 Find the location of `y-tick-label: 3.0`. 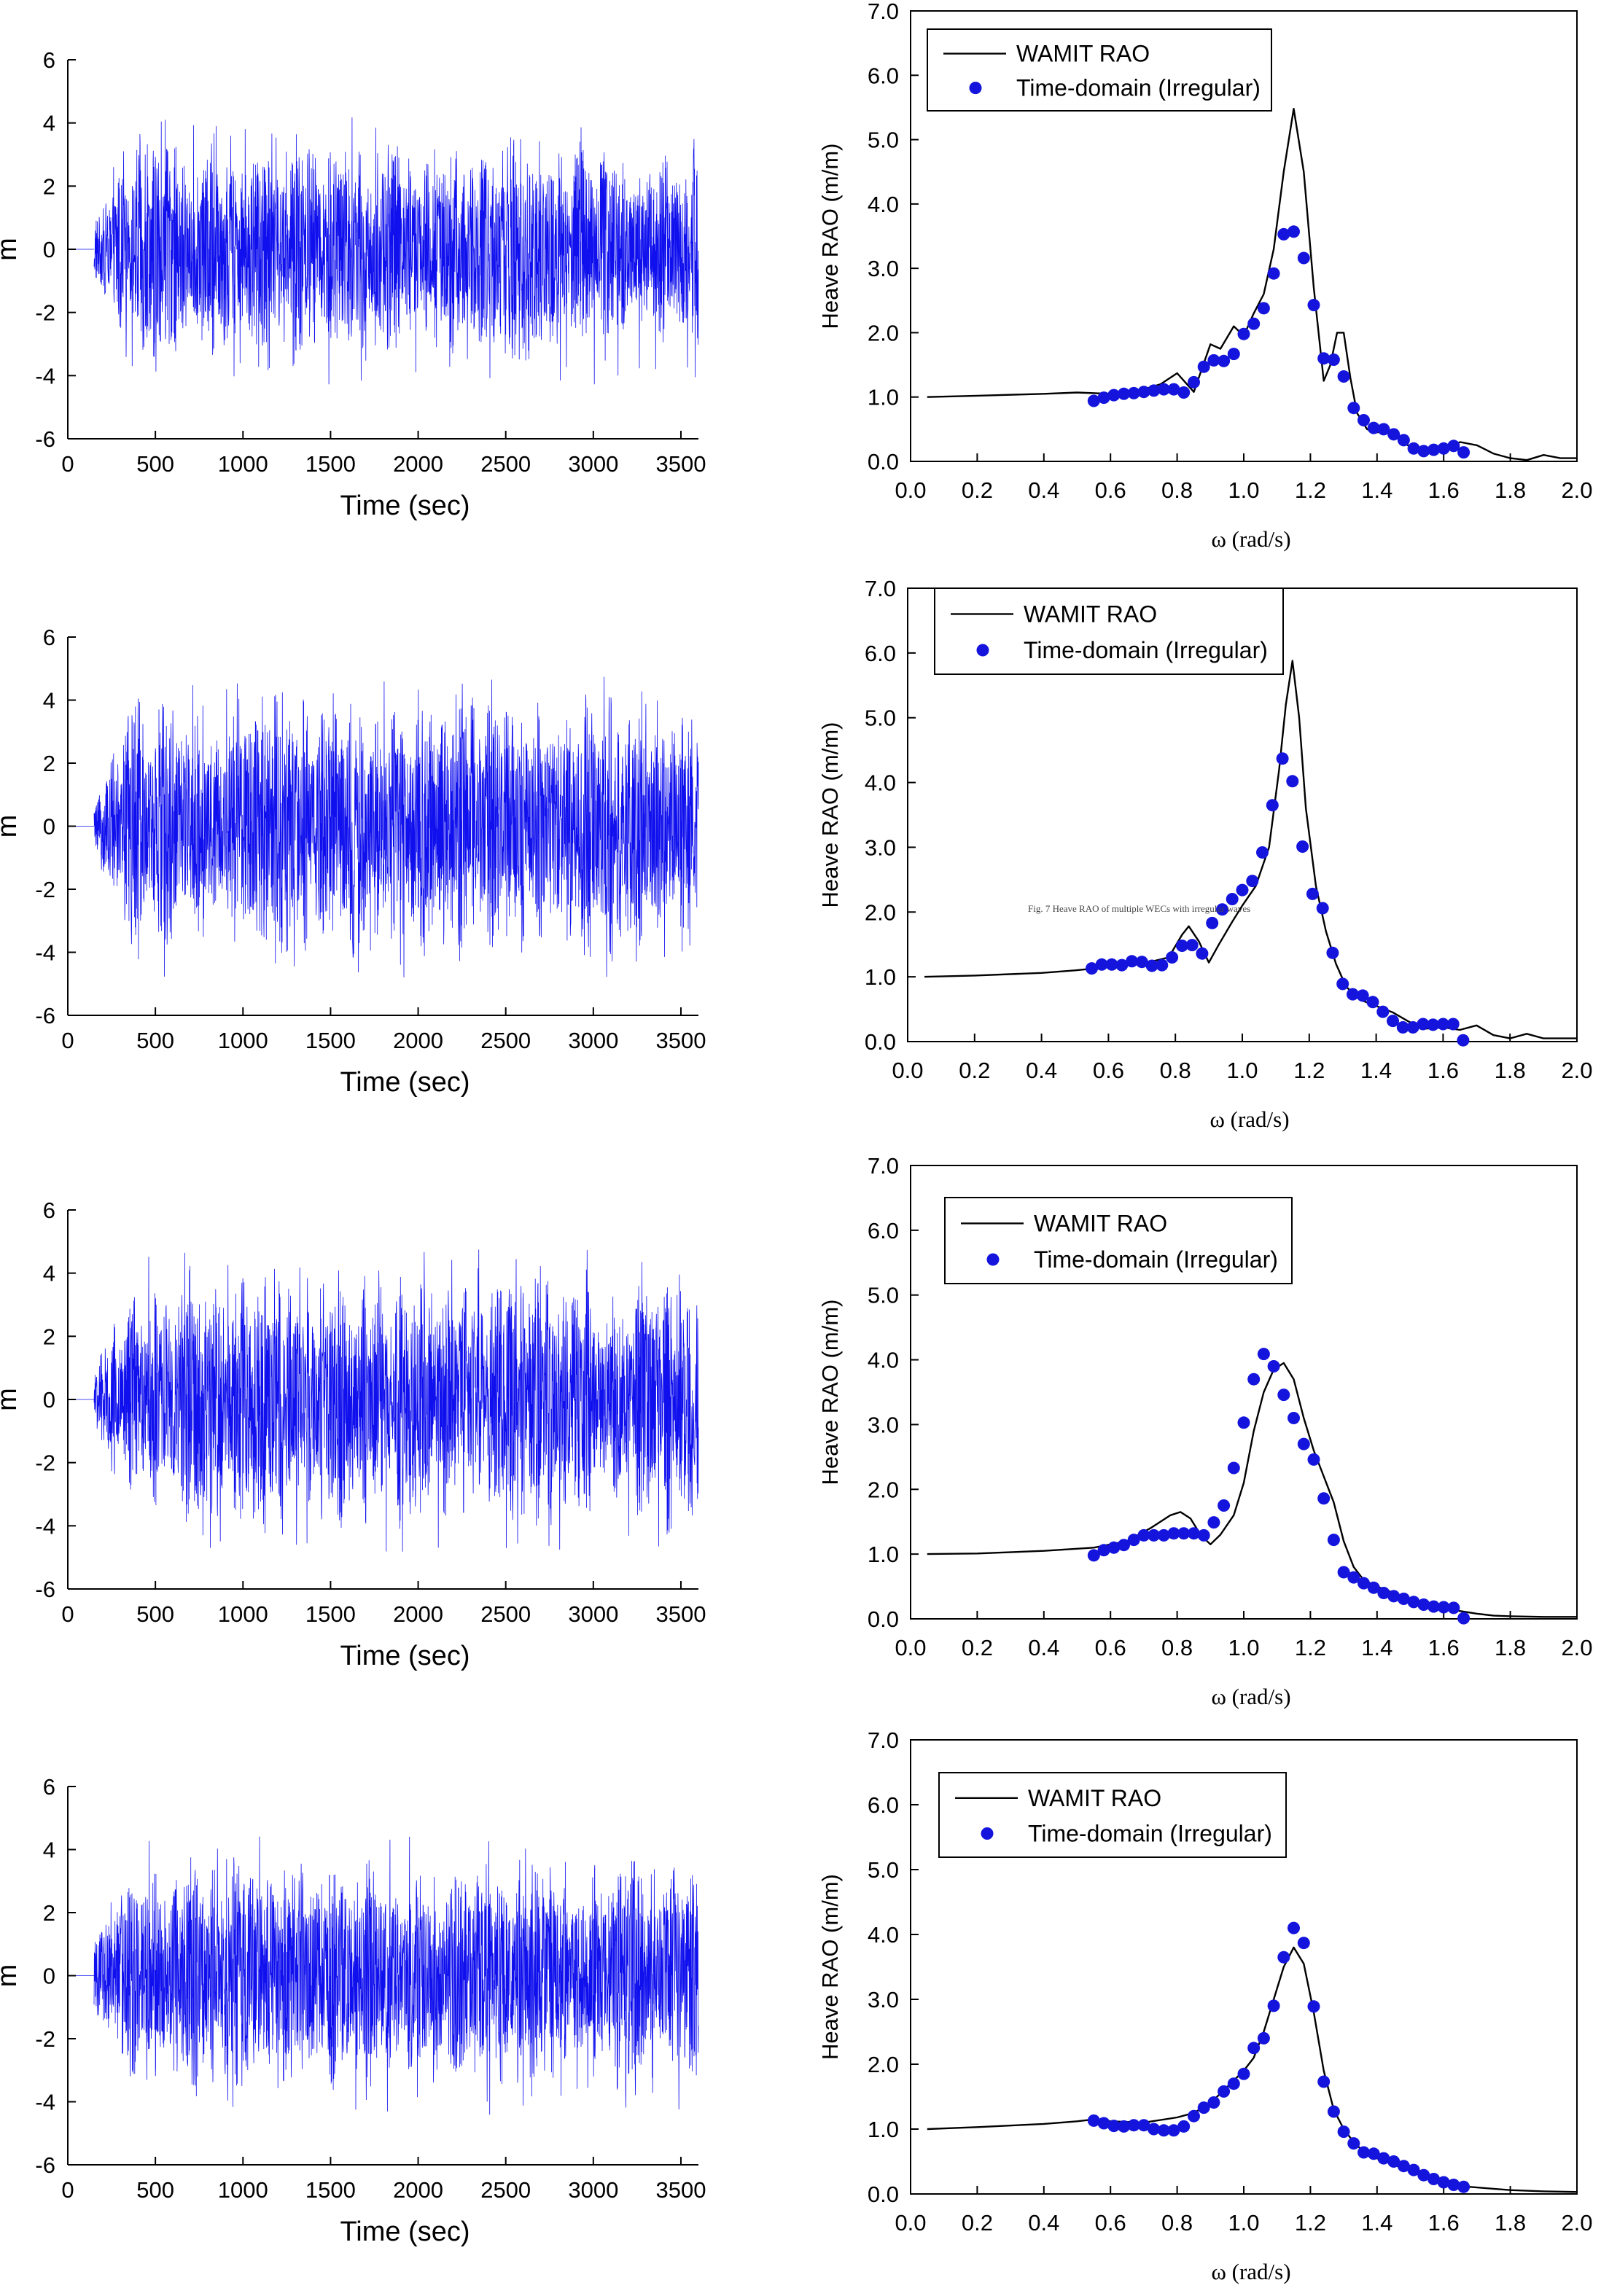

y-tick-label: 3.0 is located at coordinates (883, 268).